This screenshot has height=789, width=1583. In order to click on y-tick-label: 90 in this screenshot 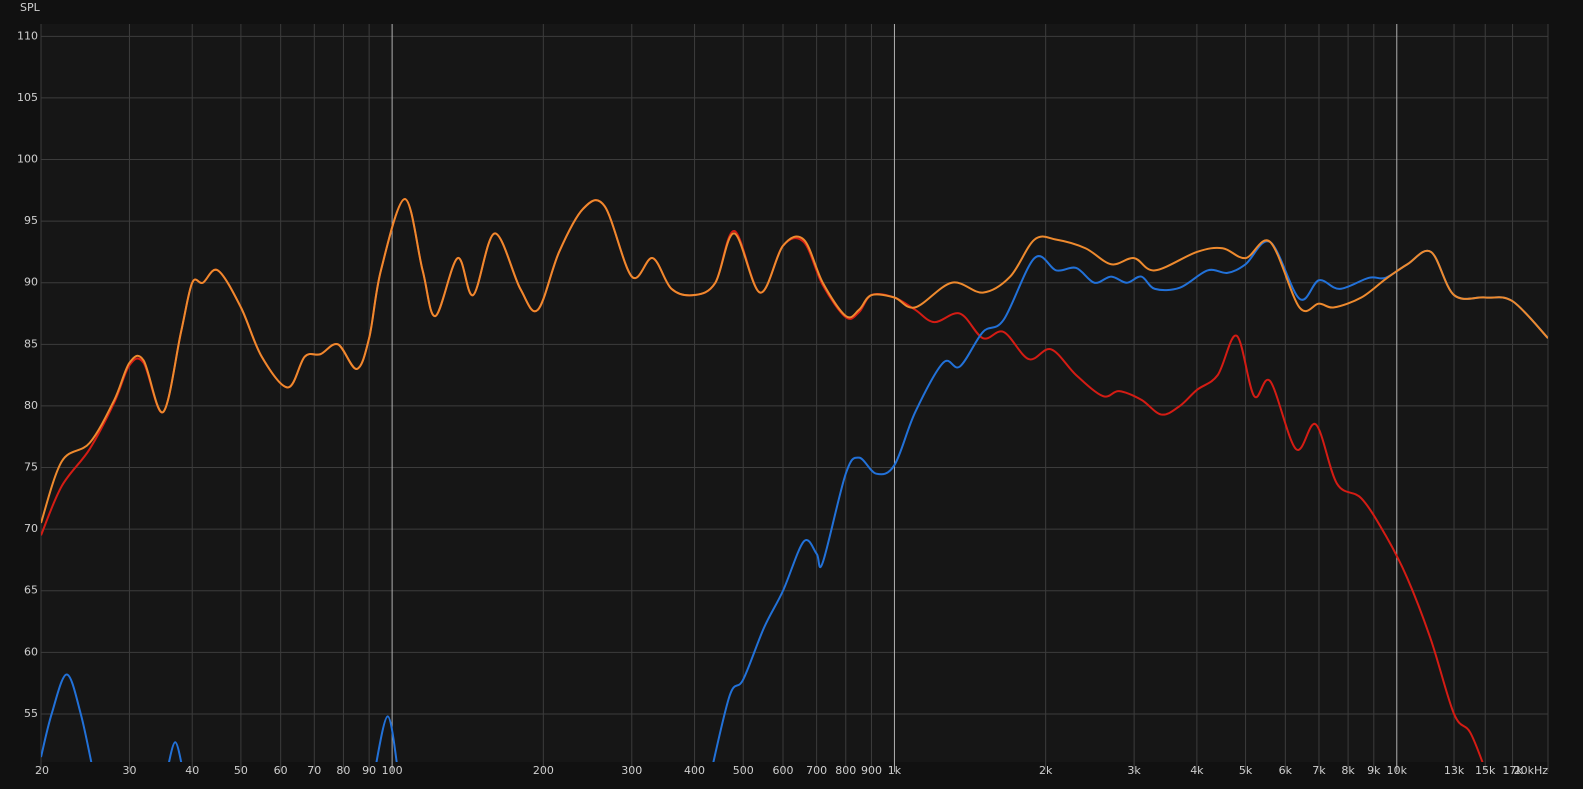, I will do `click(31, 282)`.